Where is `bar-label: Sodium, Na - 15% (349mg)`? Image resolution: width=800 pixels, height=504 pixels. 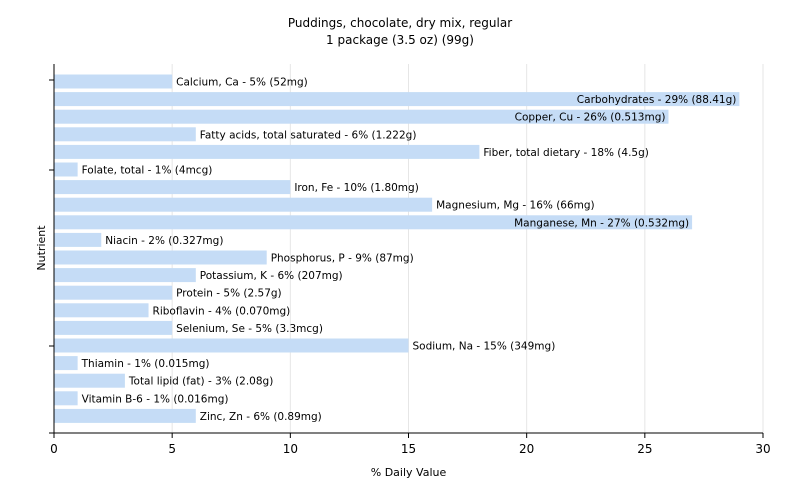
bar-label: Sodium, Na - 15% (349mg) is located at coordinates (484, 347).